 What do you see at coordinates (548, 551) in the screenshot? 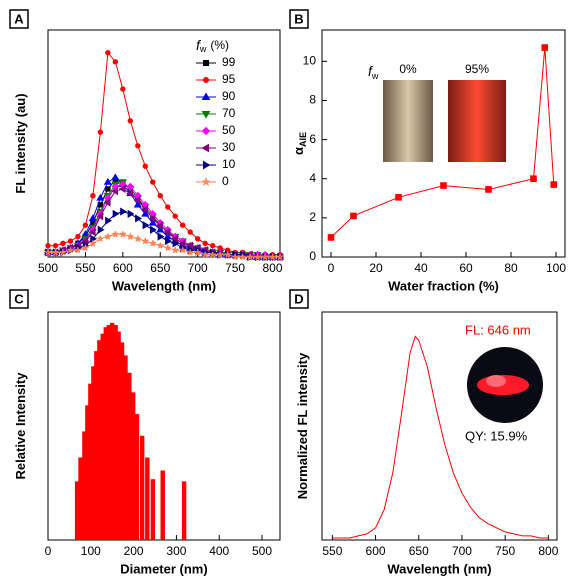
I see `x-tick-label: 800` at bounding box center [548, 551].